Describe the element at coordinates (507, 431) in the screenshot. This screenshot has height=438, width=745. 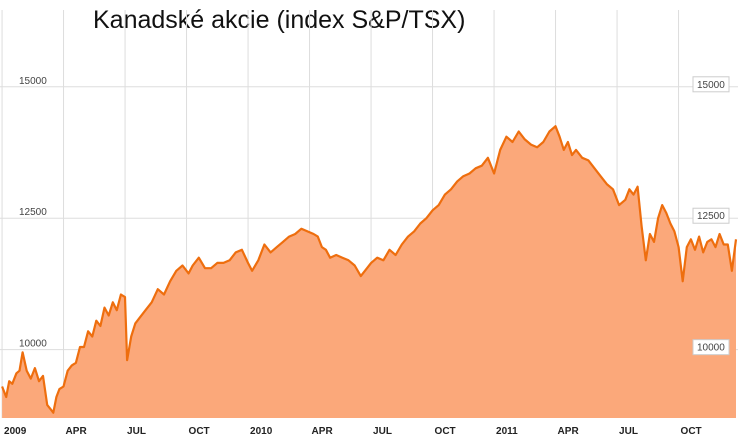
I see `x-tick-label: 2011` at that location.